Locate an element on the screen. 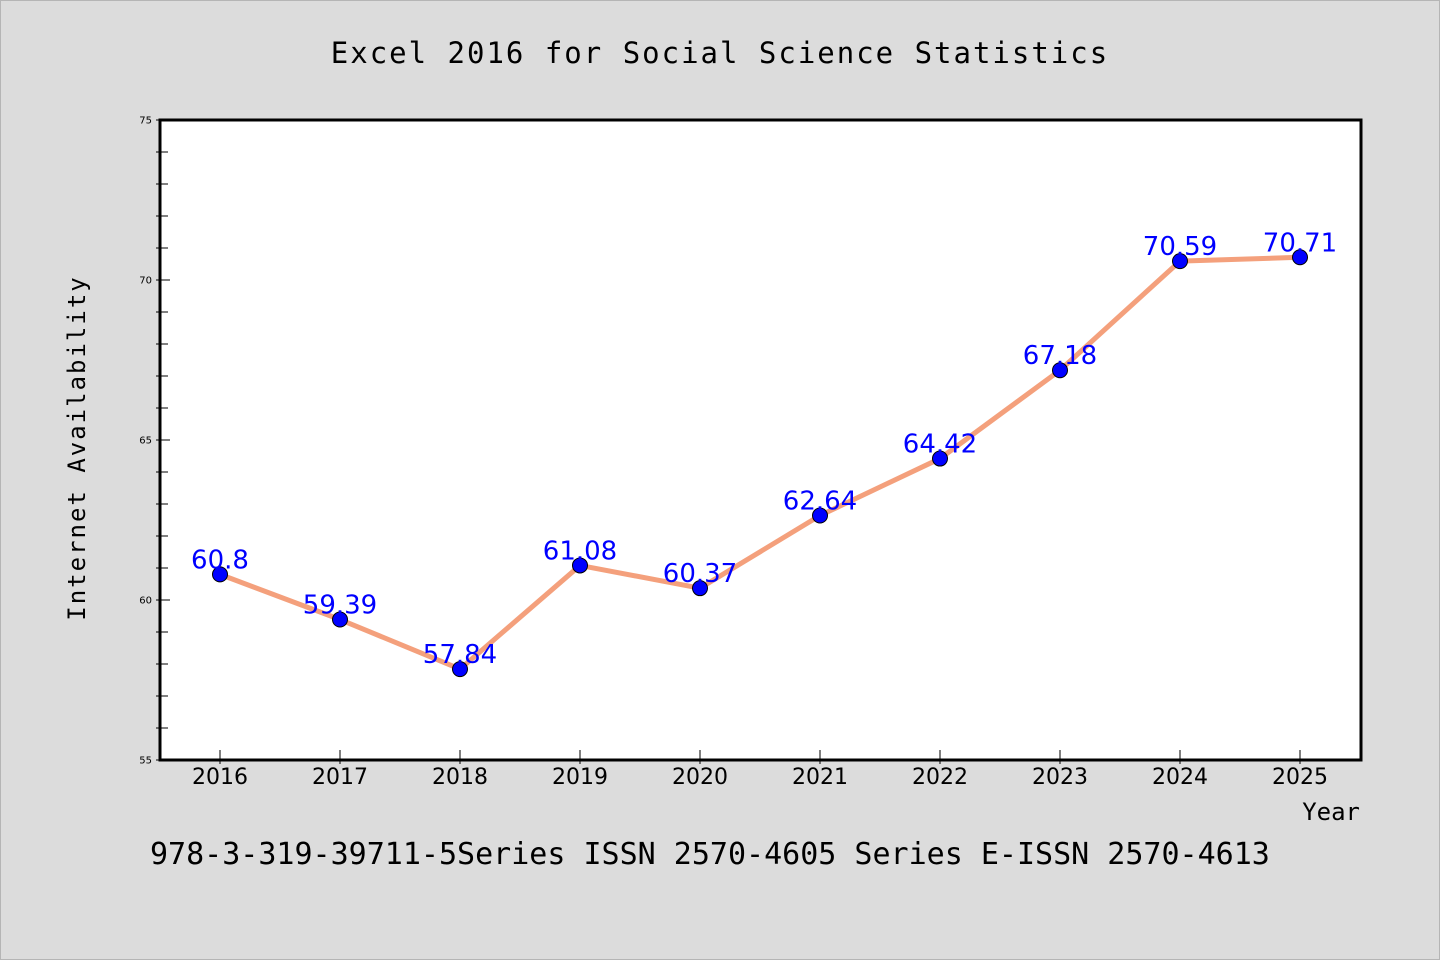 Image resolution: width=1440 pixels, height=960 pixels. y-tick-label: 60 is located at coordinates (145, 601).